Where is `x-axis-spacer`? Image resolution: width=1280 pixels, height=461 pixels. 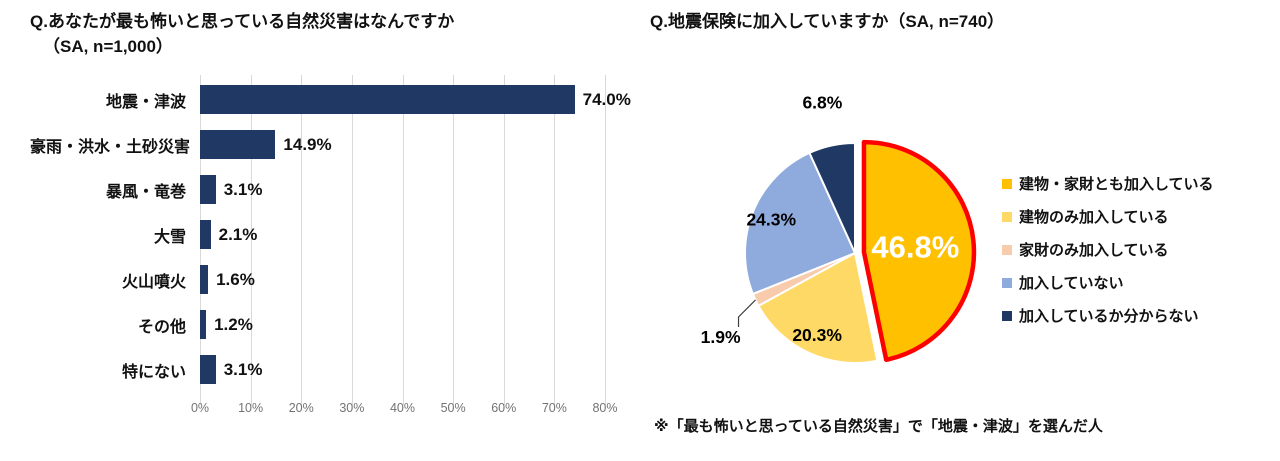 x-axis-spacer is located at coordinates (115, 406).